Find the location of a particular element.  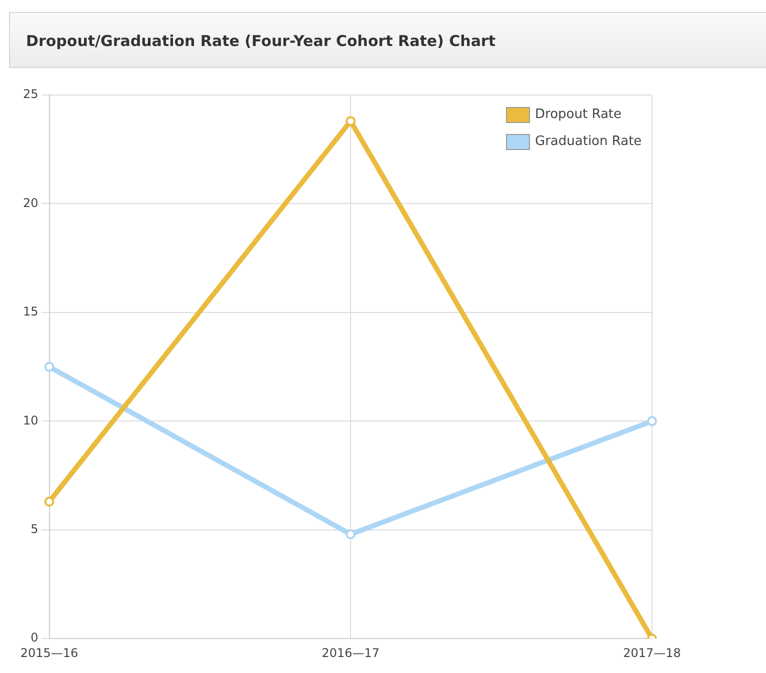

legend-label: Dropout Rate is located at coordinates (578, 114).